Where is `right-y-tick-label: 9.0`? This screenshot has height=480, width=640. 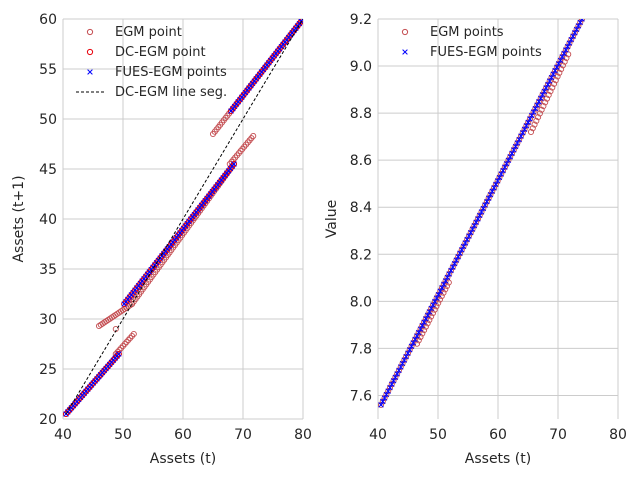
right-y-tick-label: 9.0 is located at coordinates (361, 67).